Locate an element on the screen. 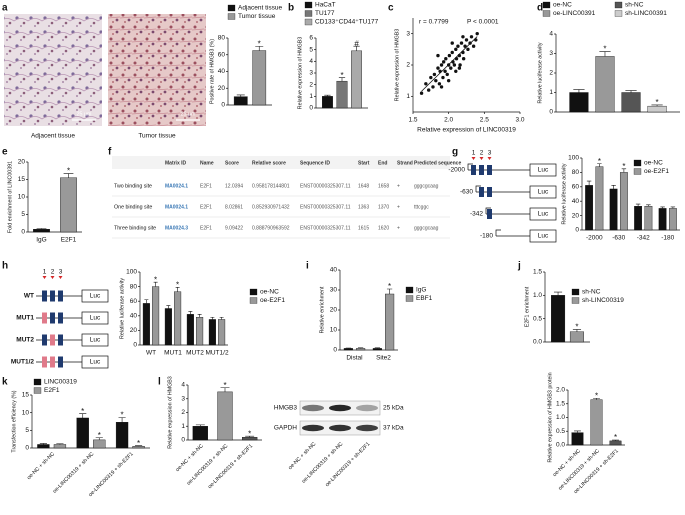  x-tick-label: Site2 is located at coordinates (383, 358).